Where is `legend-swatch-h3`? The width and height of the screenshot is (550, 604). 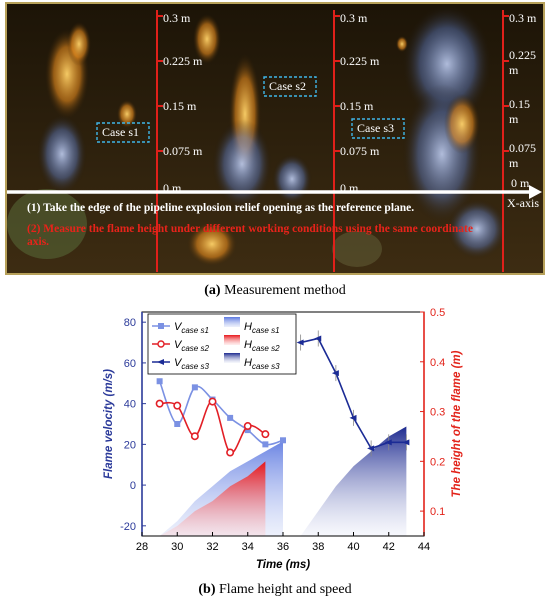 legend-swatch-h3 is located at coordinates (232, 358).